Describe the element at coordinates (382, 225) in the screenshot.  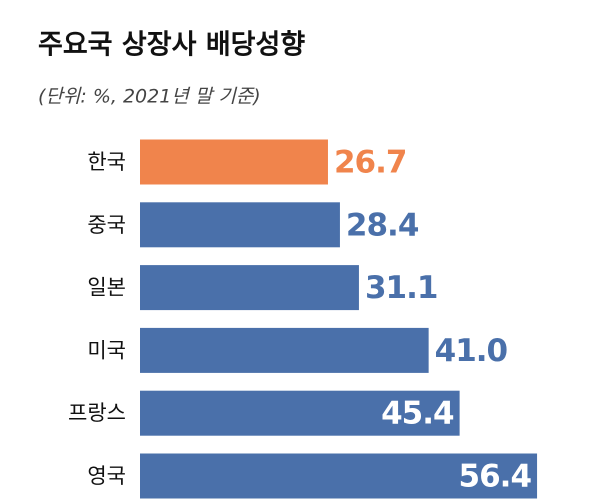
I see `value-label: 28.4` at that location.